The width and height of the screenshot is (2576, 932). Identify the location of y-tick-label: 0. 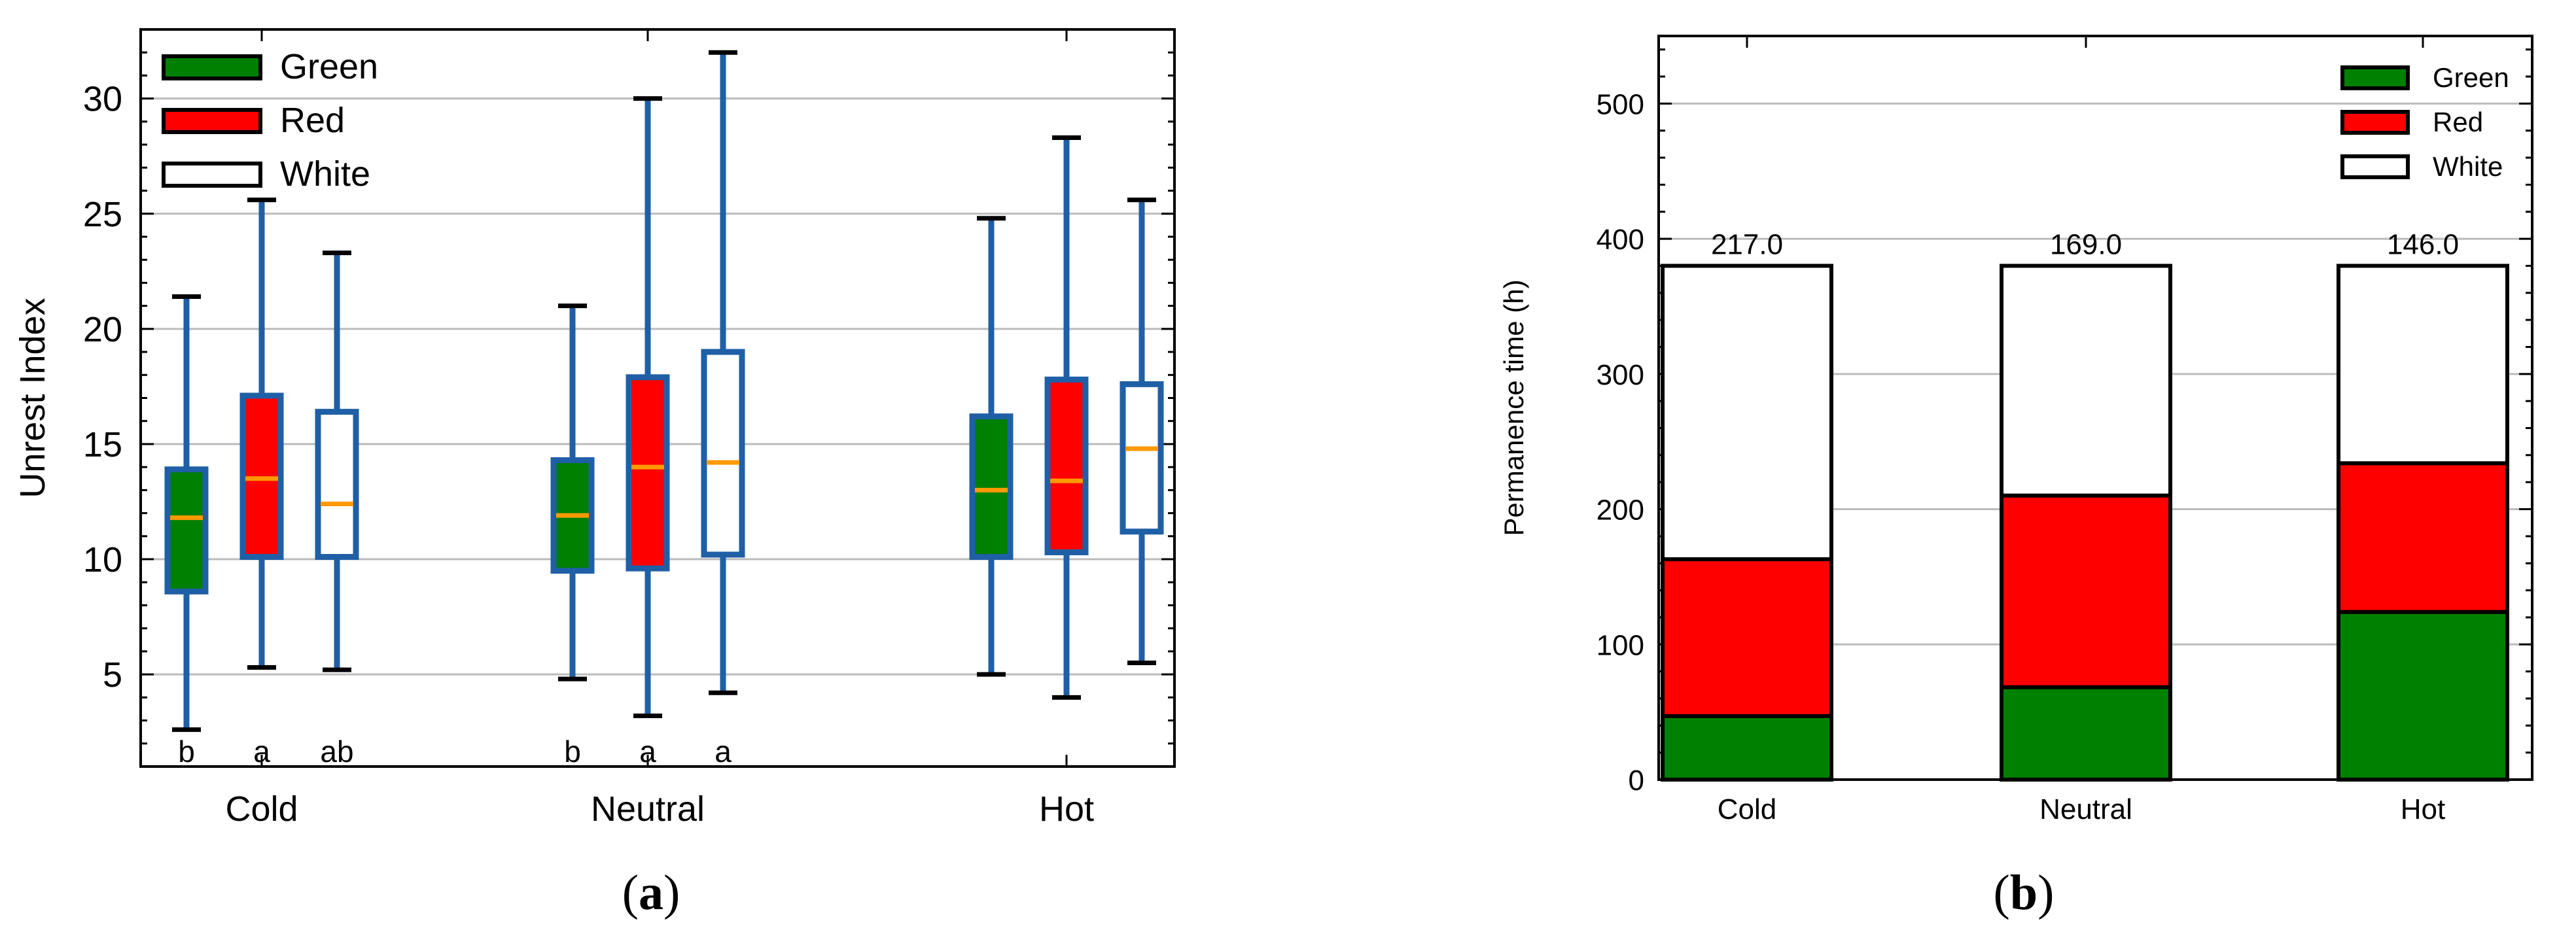
(1637, 781).